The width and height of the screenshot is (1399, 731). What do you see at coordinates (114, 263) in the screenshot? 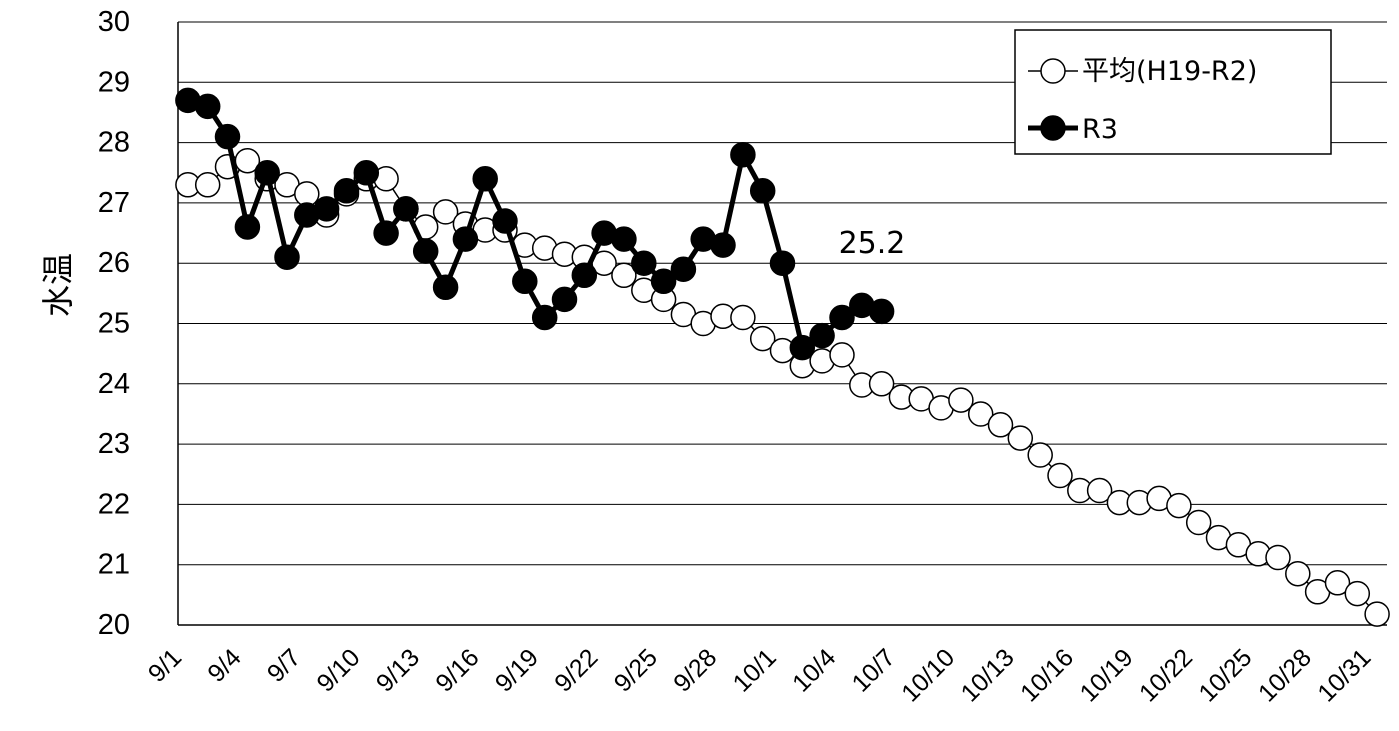
I see `y-tick-label: 26` at bounding box center [114, 263].